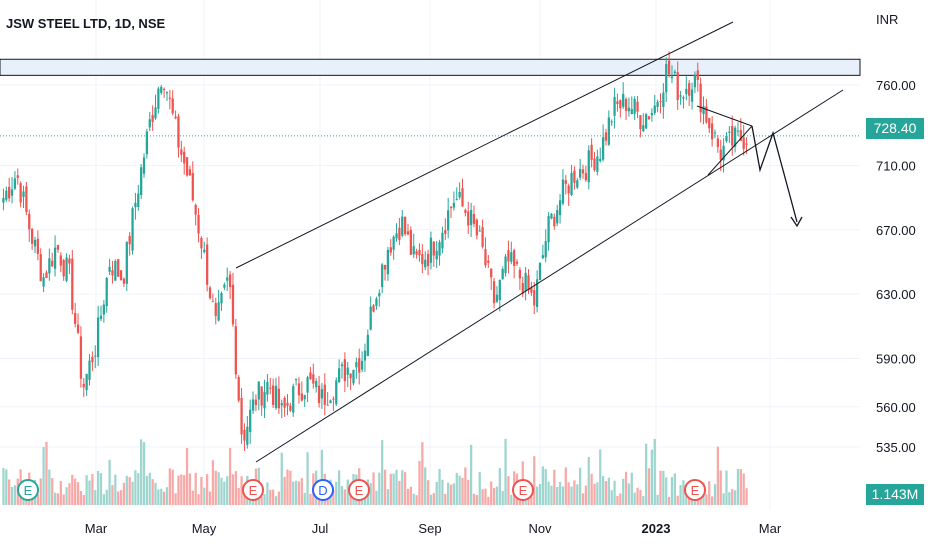 The width and height of the screenshot is (932, 555). I want to click on arrow-head, so click(796, 222).